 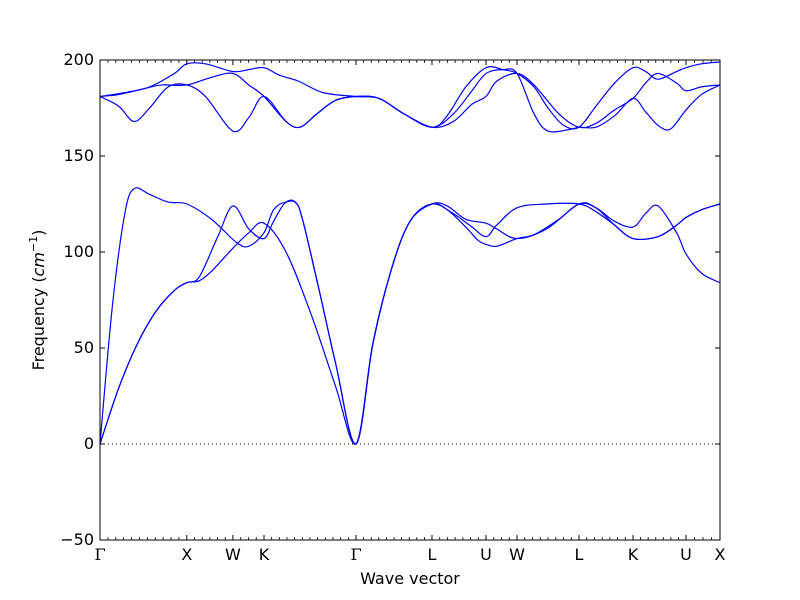 I want to click on band-4-line, so click(x=410, y=100).